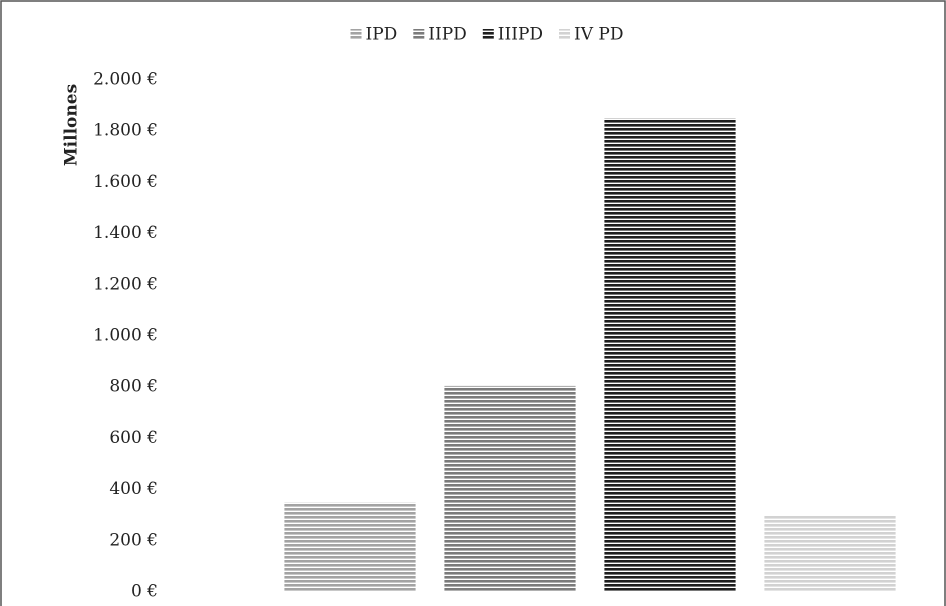 The height and width of the screenshot is (606, 946). What do you see at coordinates (144, 592) in the screenshot?
I see `y-tick-label: 0 €` at bounding box center [144, 592].